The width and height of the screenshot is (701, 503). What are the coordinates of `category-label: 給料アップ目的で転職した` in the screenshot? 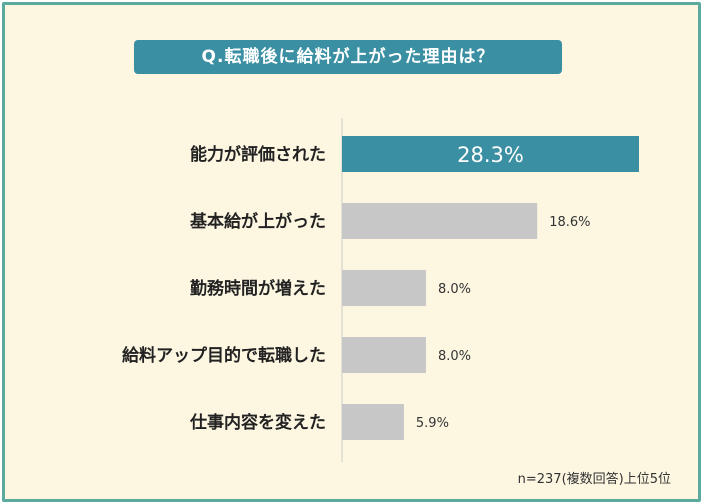 It's located at (224, 355).